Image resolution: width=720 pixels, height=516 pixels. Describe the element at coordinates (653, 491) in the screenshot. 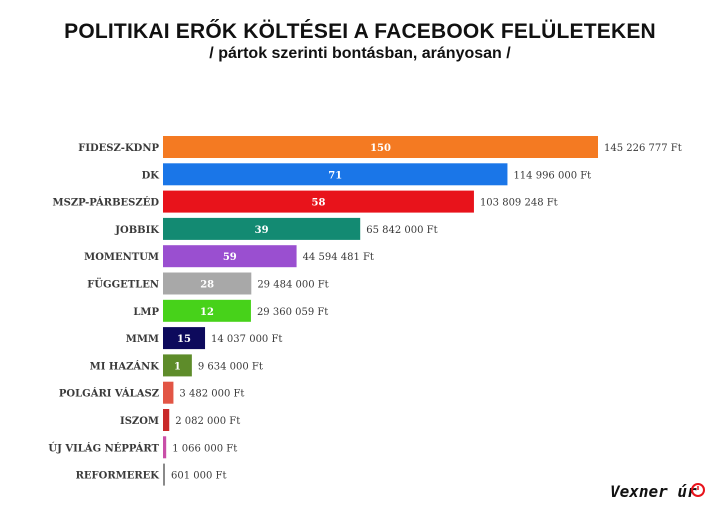

I see `signature-text: Vexner úr` at that location.